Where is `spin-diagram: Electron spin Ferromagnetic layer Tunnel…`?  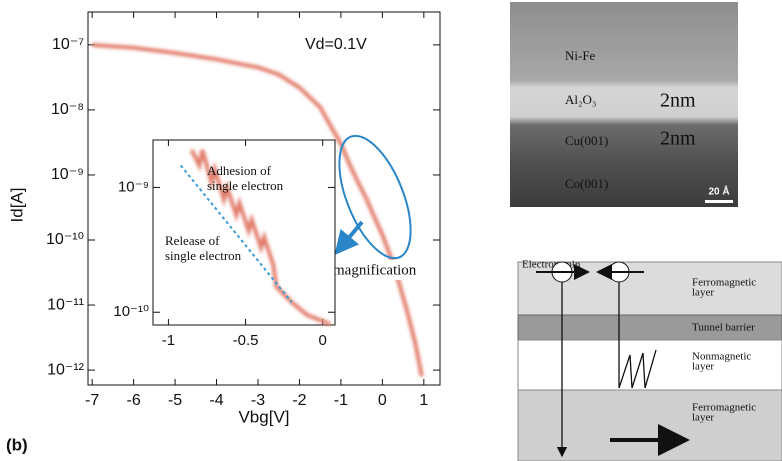 spin-diagram: Electron spin Ferromagnetic layer Tunnel… is located at coordinates (649, 360).